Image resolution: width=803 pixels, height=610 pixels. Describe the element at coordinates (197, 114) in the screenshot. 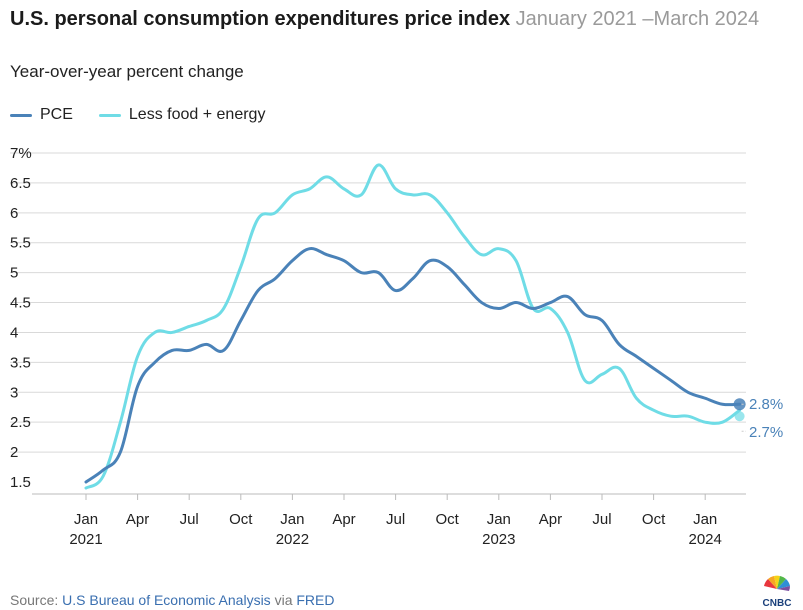

I see `legend-label-core: Less food + energy` at that location.